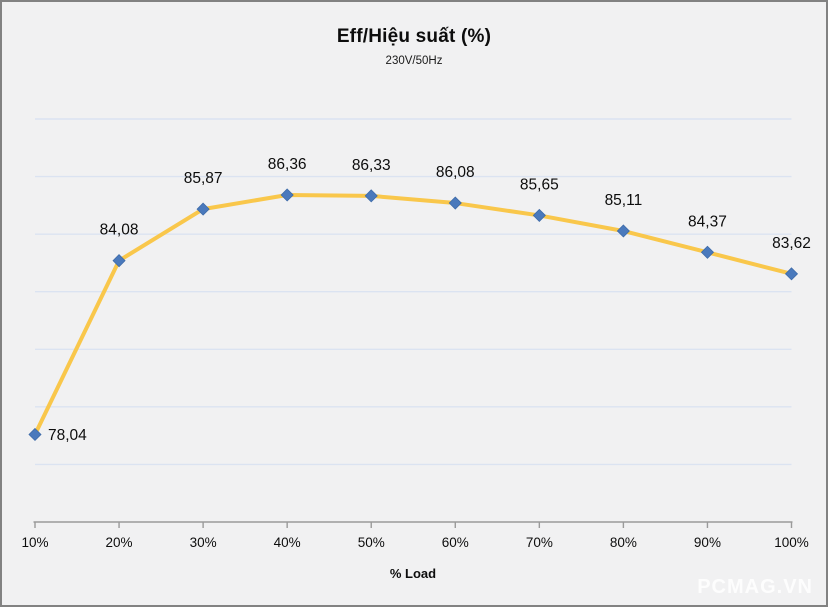 This screenshot has width=828, height=607. Describe the element at coordinates (791, 542) in the screenshot. I see `x-tick-label: 100%` at that location.